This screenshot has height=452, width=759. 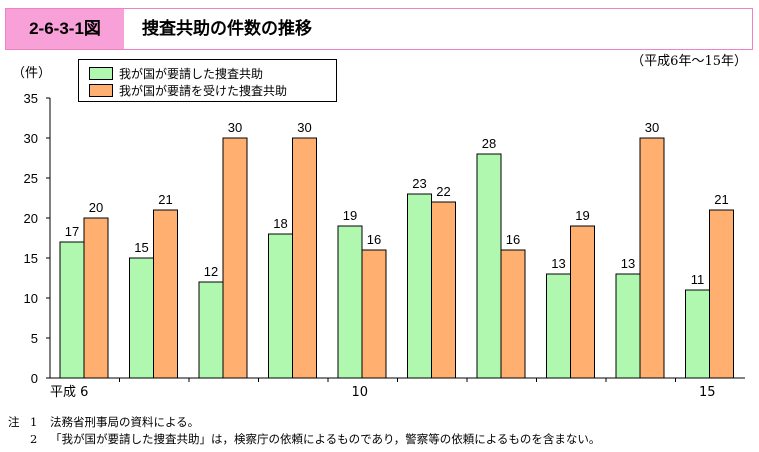 What do you see at coordinates (359, 392) in the screenshot?
I see `x-tick-label: 10` at bounding box center [359, 392].